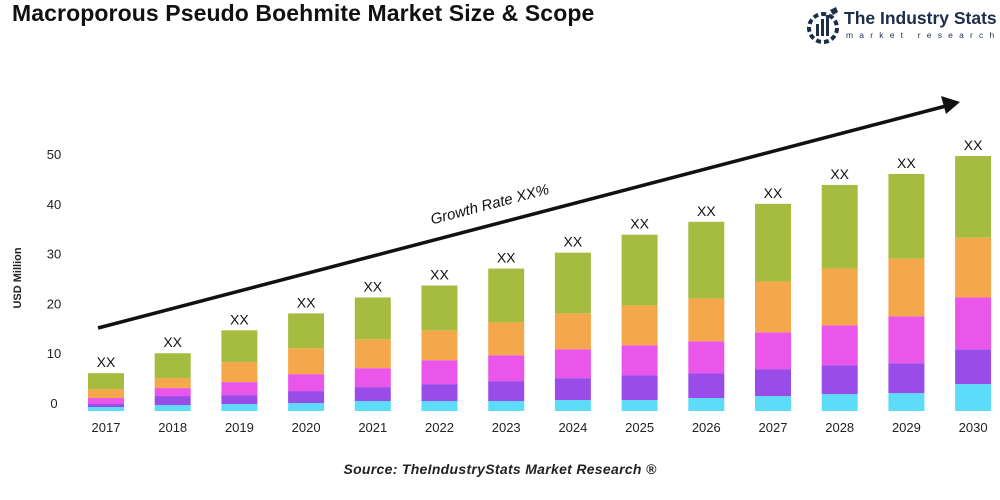  I want to click on x-tick-label: 2029, so click(906, 427).